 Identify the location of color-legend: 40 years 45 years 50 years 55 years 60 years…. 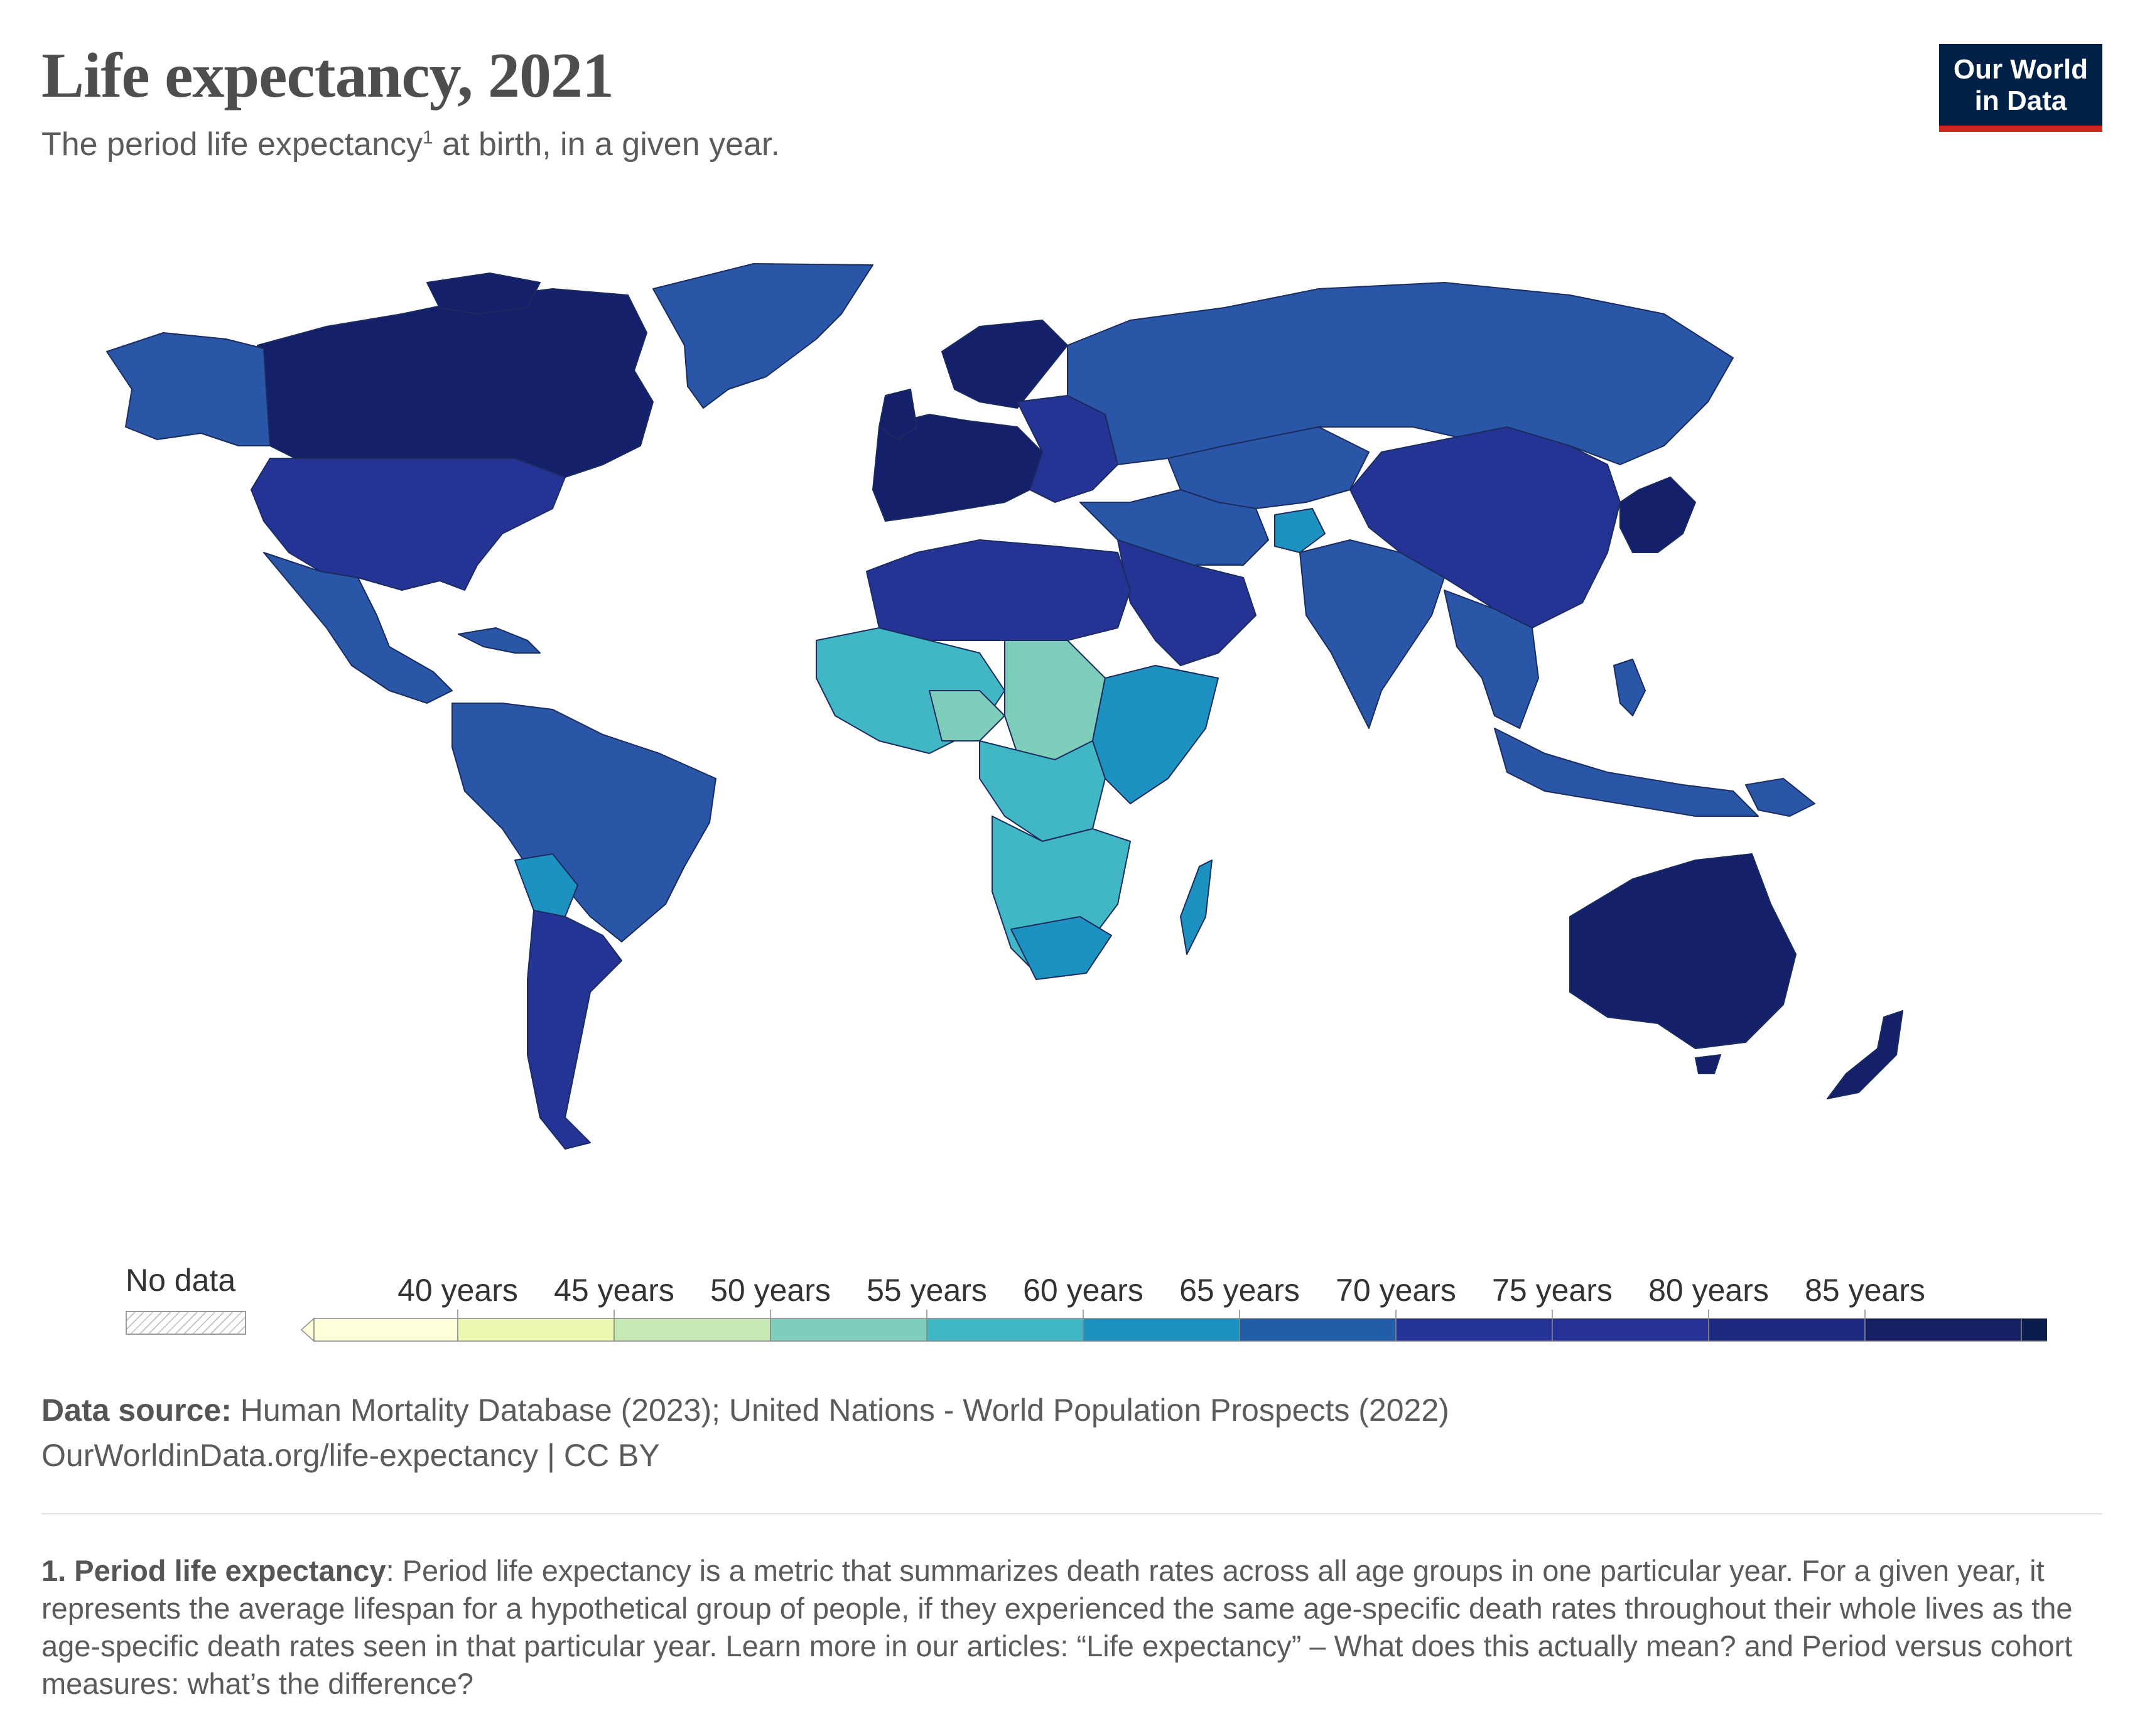
(1168, 1303).